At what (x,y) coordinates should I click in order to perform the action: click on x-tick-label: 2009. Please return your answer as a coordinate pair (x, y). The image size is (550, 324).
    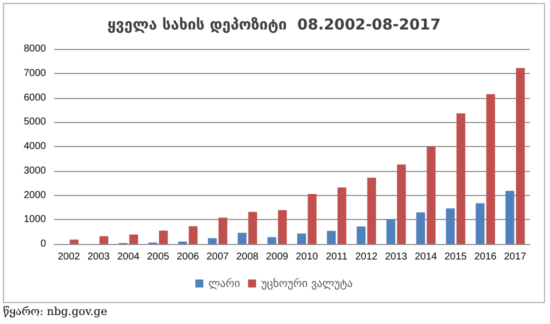
    Looking at the image, I should click on (277, 257).